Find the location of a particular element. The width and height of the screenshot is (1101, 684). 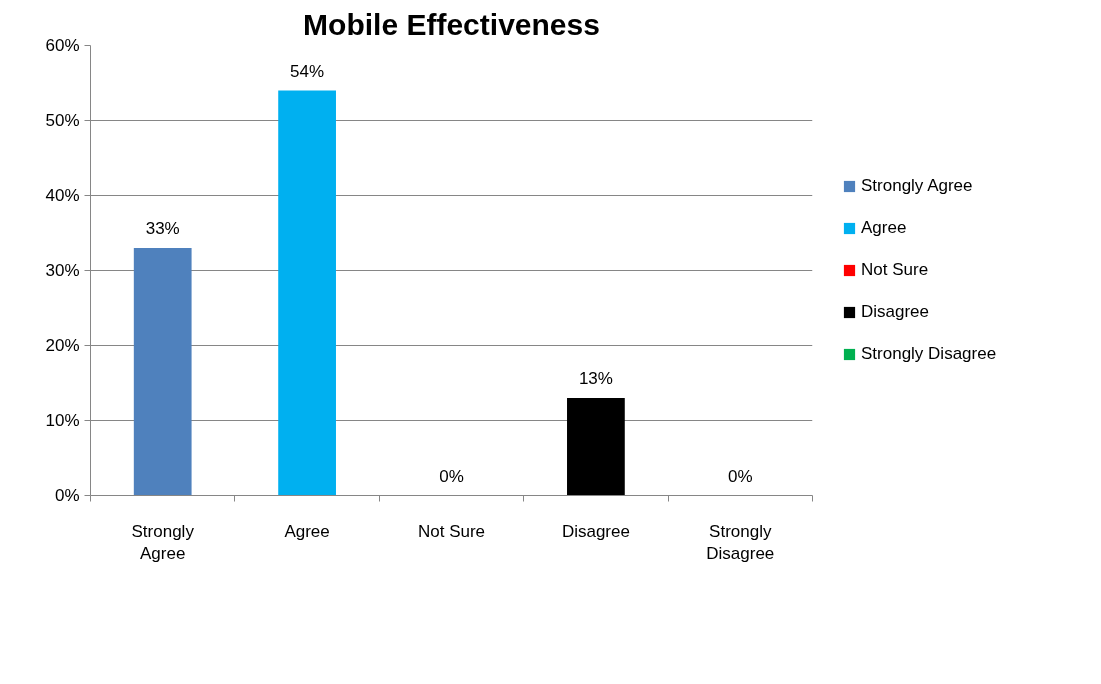

legend-label: Agree is located at coordinates (884, 228).